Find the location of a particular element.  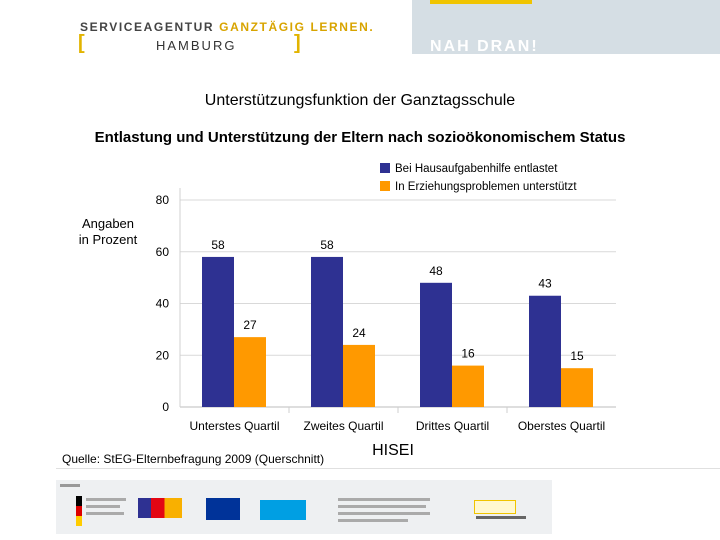

y-tick-label: 60 is located at coordinates (163, 252).